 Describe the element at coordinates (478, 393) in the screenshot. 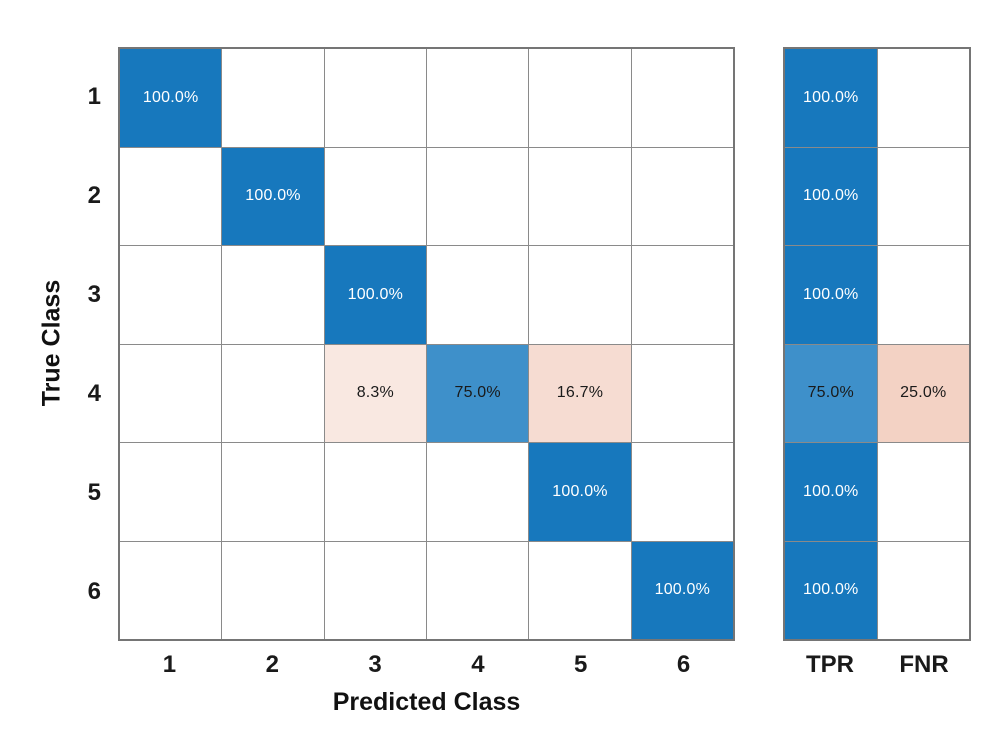

I see `matrix-cell: 75.0%` at that location.